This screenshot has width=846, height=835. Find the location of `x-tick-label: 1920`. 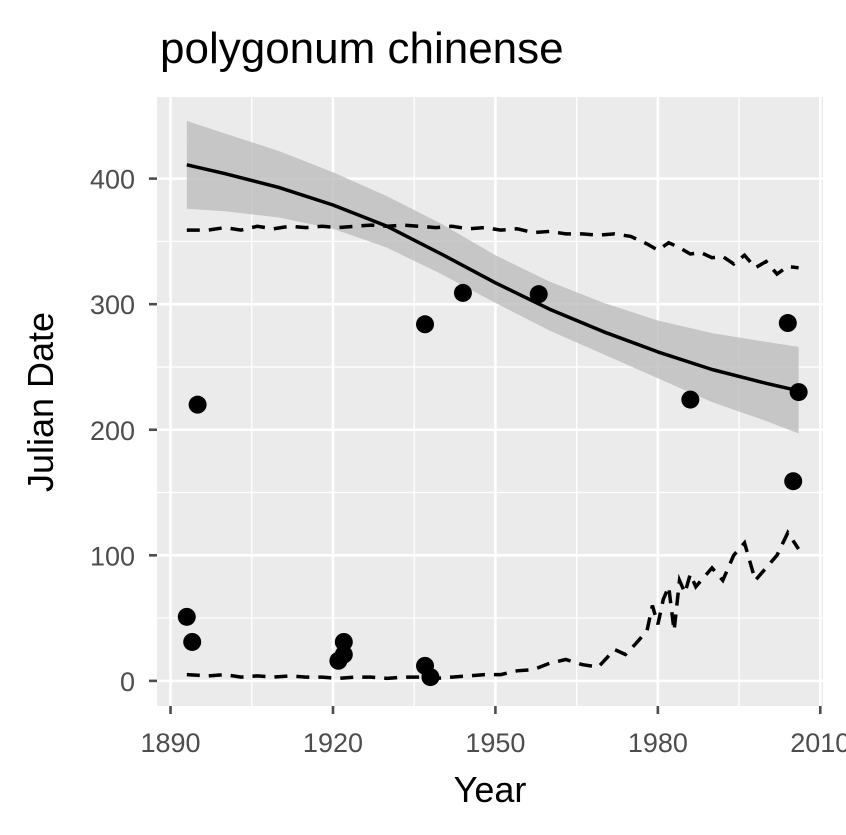

x-tick-label: 1920 is located at coordinates (333, 743).